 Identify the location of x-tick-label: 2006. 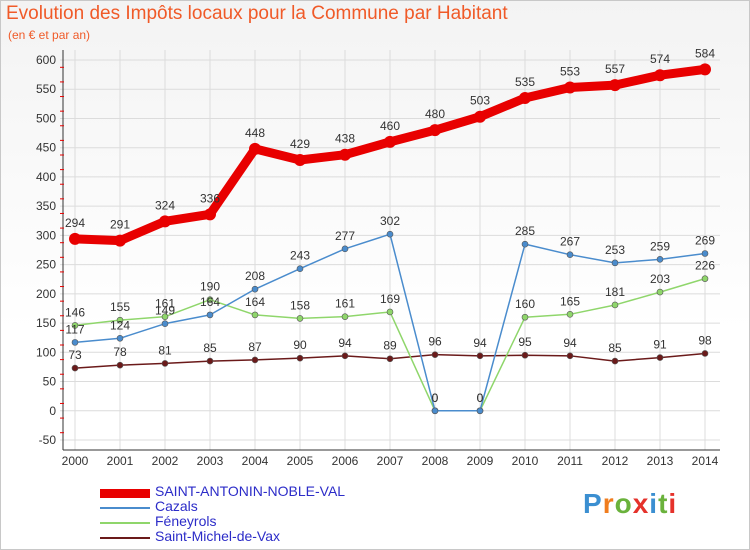
(345, 461).